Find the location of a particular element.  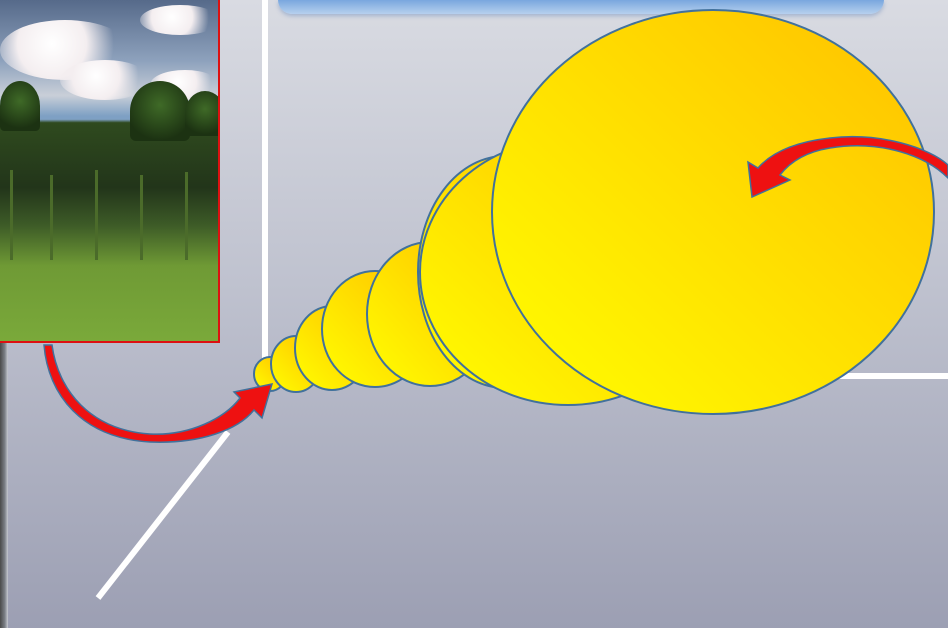

left-edge-strip is located at coordinates (4, 479).